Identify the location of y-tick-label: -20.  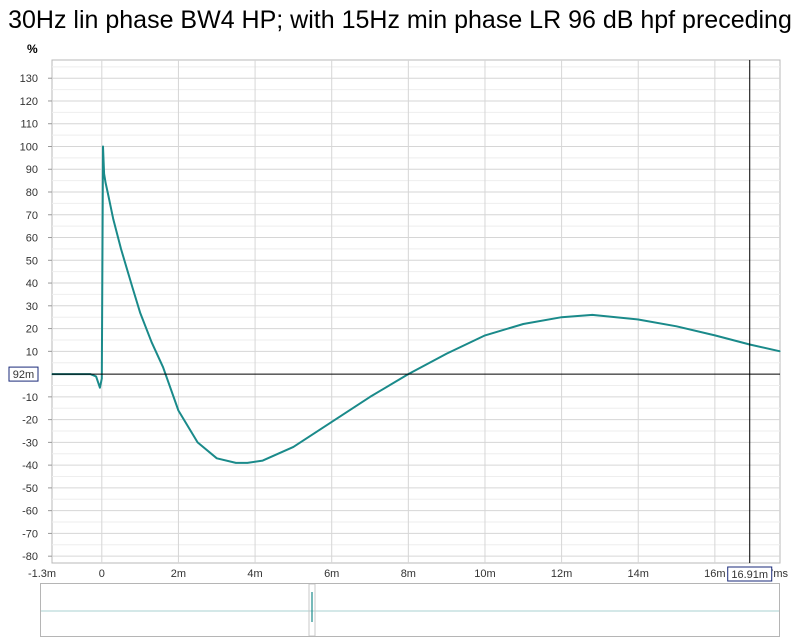
(30, 421).